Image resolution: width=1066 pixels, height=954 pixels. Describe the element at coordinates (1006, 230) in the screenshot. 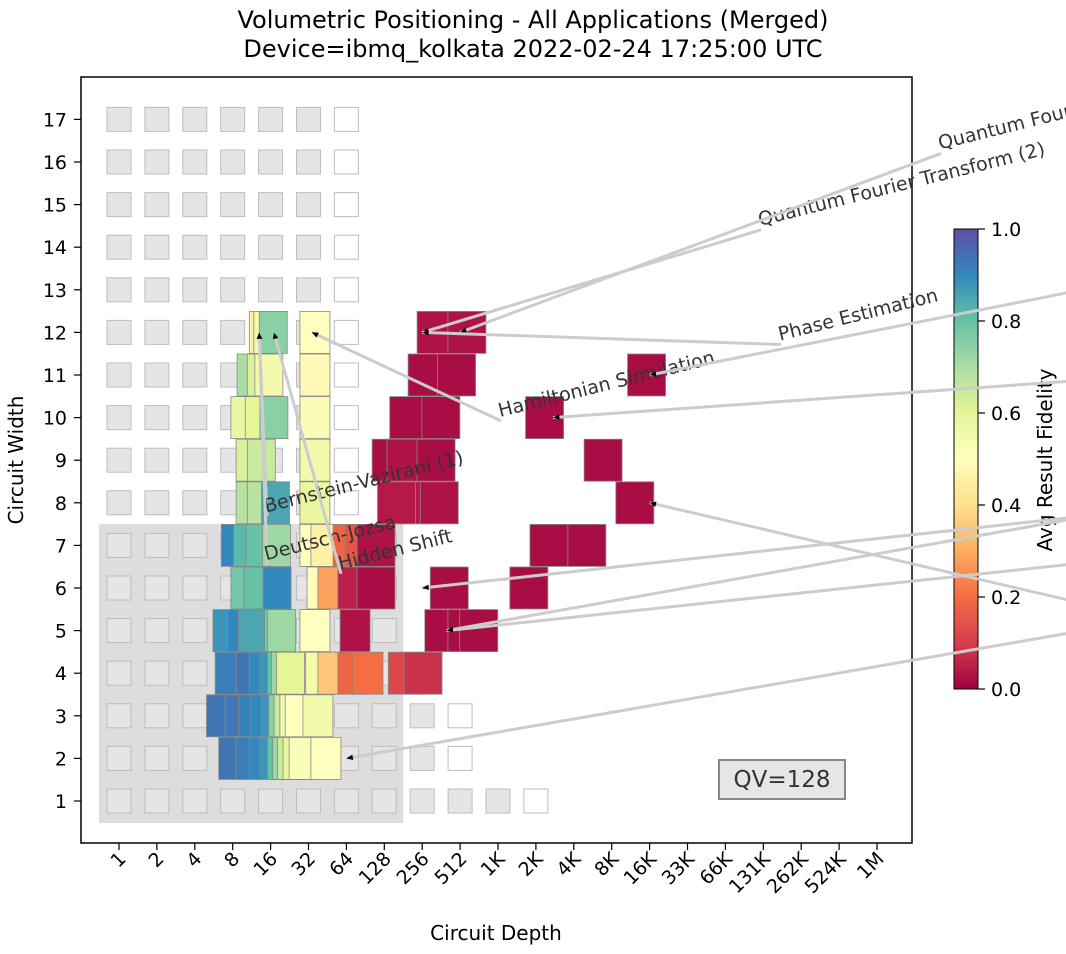

I see `colorbar-tick-label: 1.0` at that location.